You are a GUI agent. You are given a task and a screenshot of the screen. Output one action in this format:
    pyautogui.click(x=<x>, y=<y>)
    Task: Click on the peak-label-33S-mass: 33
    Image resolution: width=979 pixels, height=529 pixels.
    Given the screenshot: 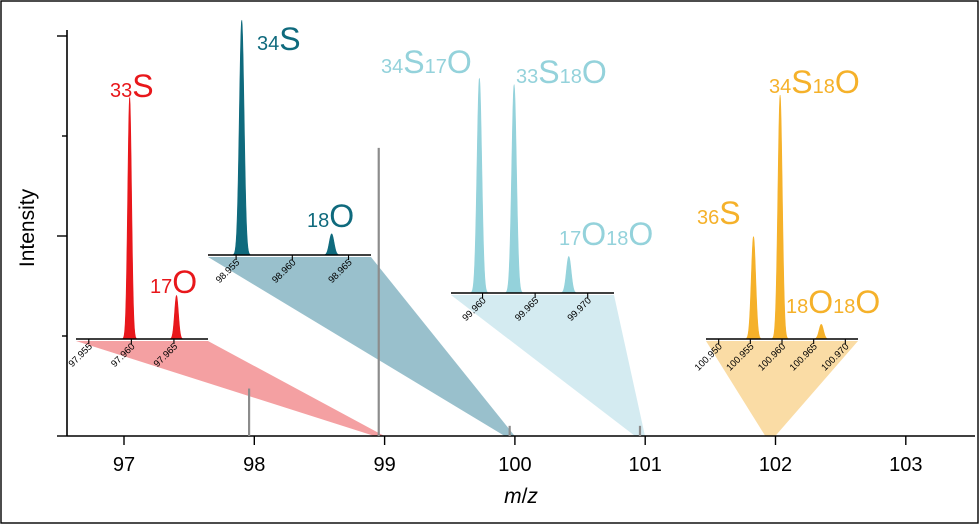 What is the action you would take?
    pyautogui.click(x=121, y=91)
    